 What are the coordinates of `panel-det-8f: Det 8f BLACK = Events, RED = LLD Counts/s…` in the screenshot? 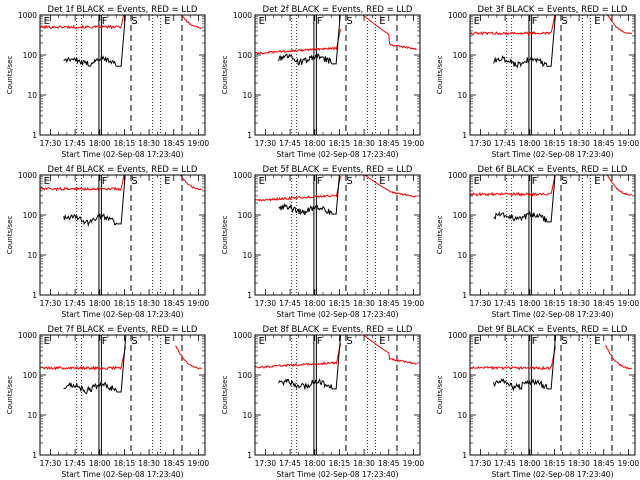 It's located at (322, 402).